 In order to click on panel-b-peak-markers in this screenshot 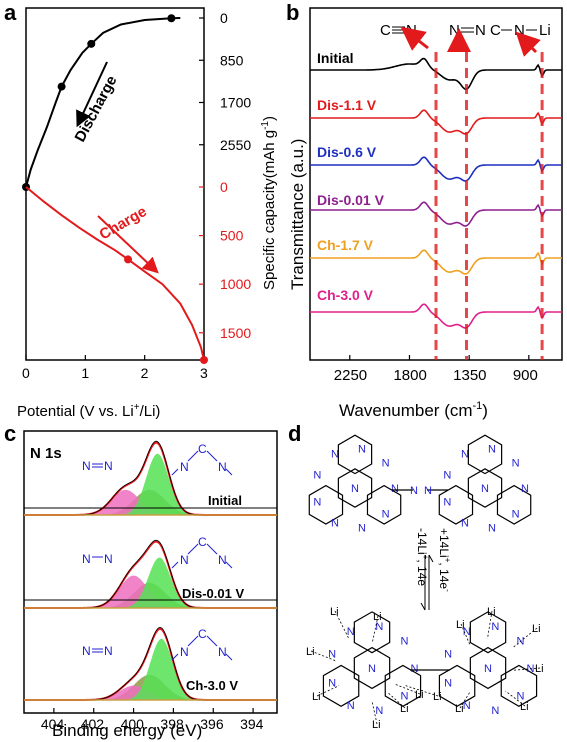, I will do `click(489, 206)`.